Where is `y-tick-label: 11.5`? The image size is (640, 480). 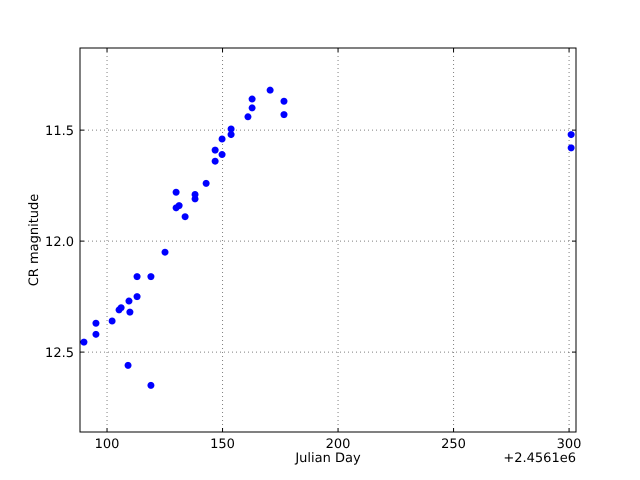 y-tick-label: 11.5 is located at coordinates (59, 132).